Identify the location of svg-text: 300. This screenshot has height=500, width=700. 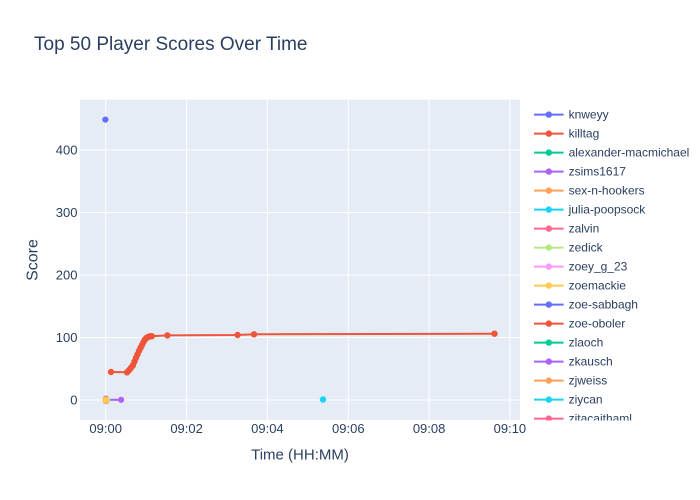
(67, 212).